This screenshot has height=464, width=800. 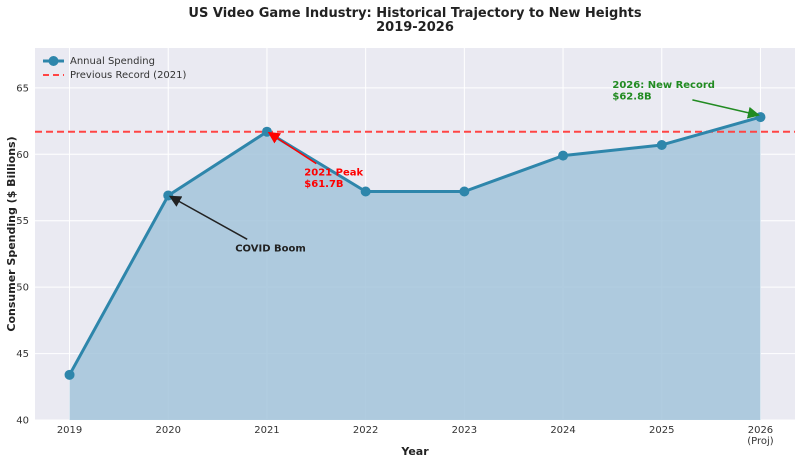 What do you see at coordinates (562, 430) in the screenshot?
I see `x-tick-label: 2024` at bounding box center [562, 430].